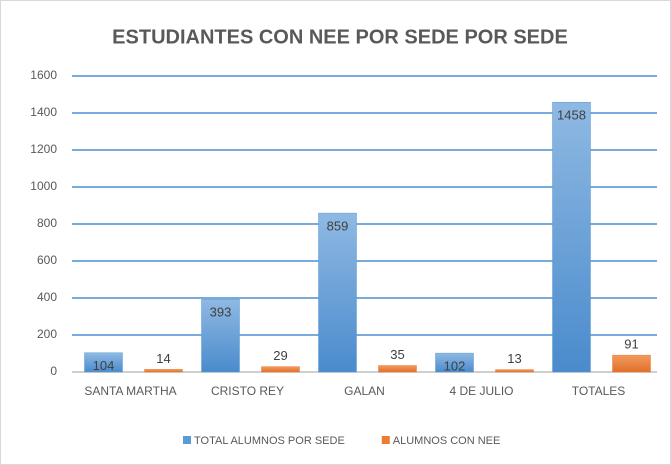 The width and height of the screenshot is (671, 465). Describe the element at coordinates (571, 115) in the screenshot. I see `data-label: 1458` at that location.